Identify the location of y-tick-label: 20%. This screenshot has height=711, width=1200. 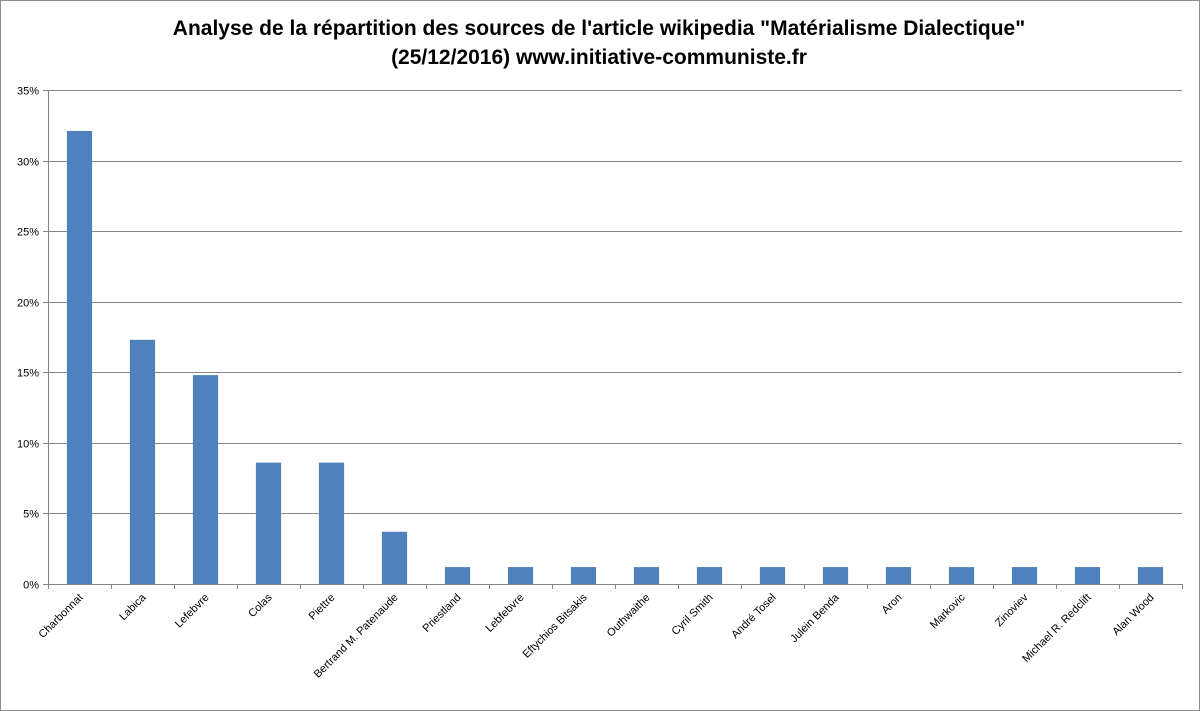
(28, 304).